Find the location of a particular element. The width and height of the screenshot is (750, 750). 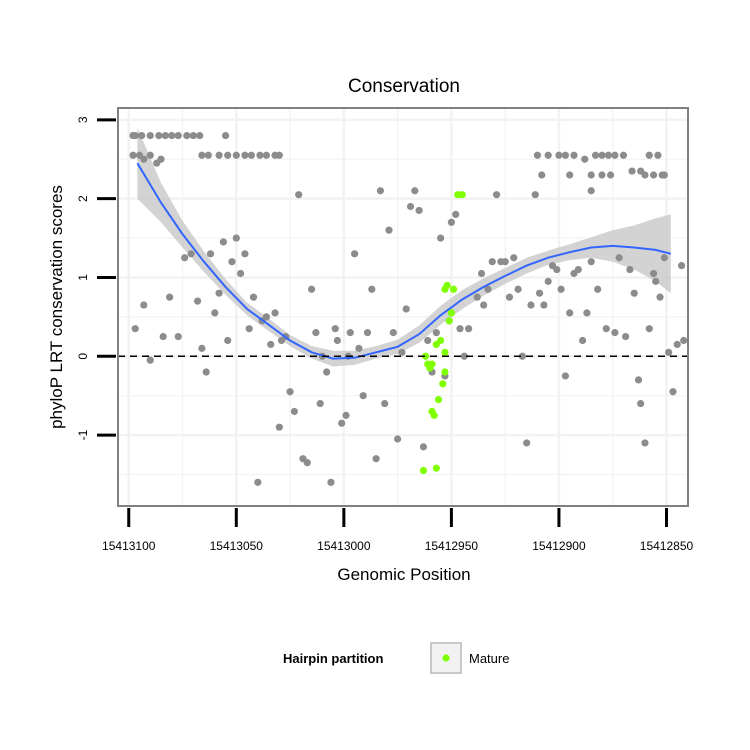

x-tick-label: 15413050 is located at coordinates (237, 546).